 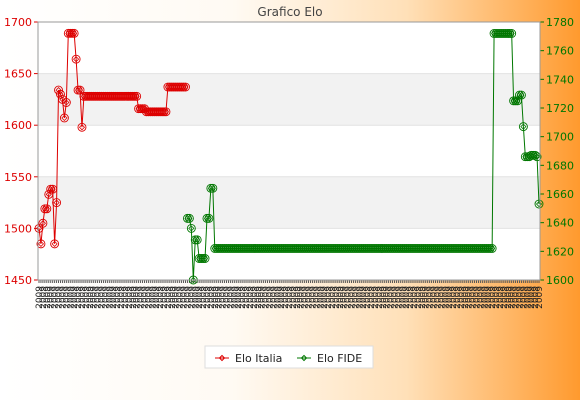 I want to click on y-left-tick-label: 1500, so click(x=18, y=228).